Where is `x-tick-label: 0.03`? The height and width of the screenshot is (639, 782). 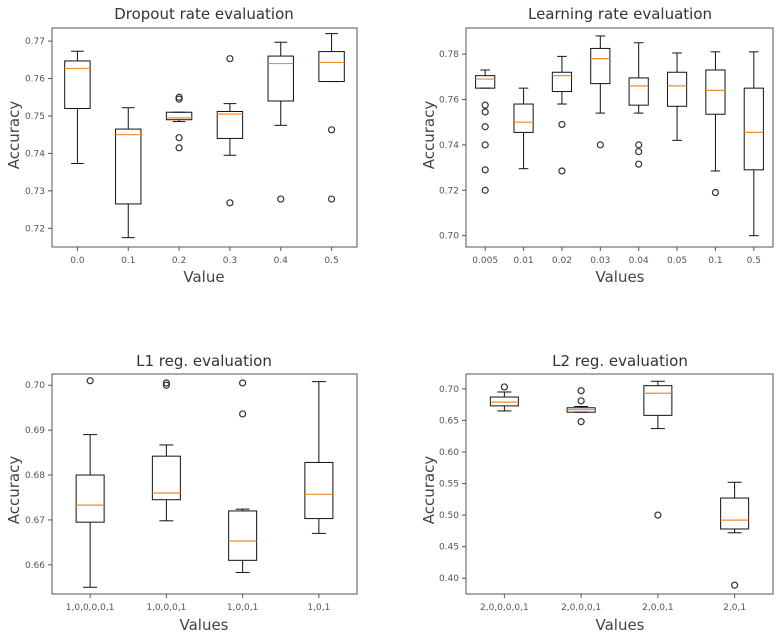 x-tick-label: 0.03 is located at coordinates (600, 261).